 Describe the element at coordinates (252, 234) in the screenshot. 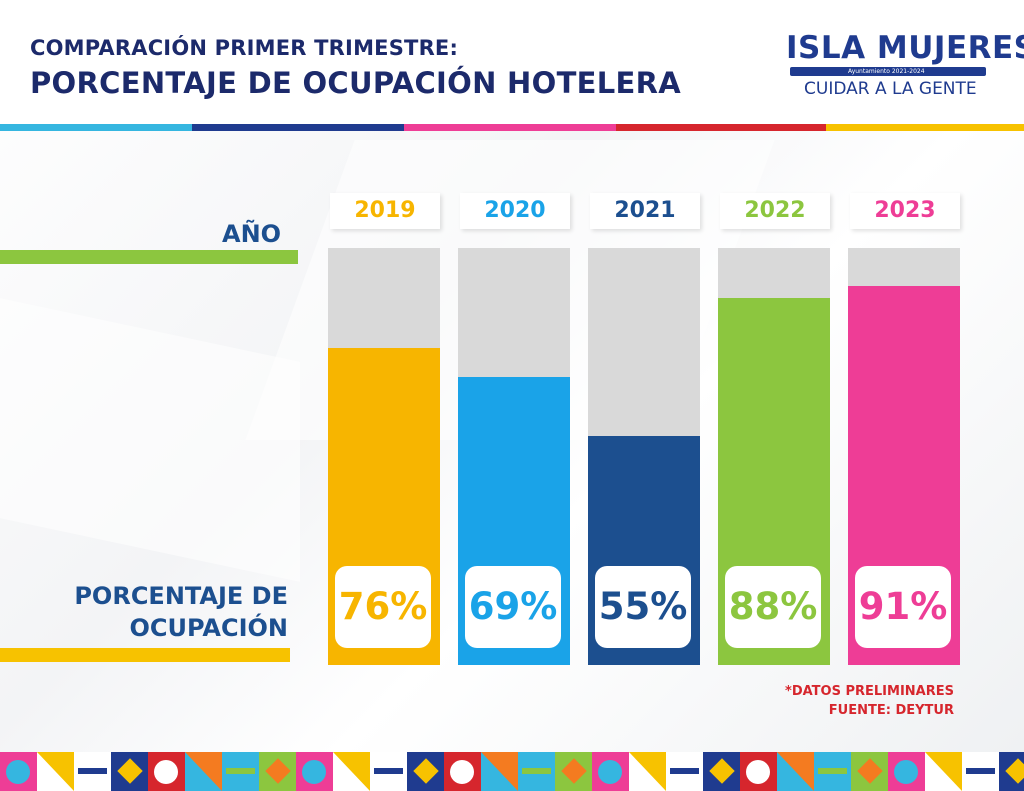

I see `year-axis-label: AÑO` at that location.